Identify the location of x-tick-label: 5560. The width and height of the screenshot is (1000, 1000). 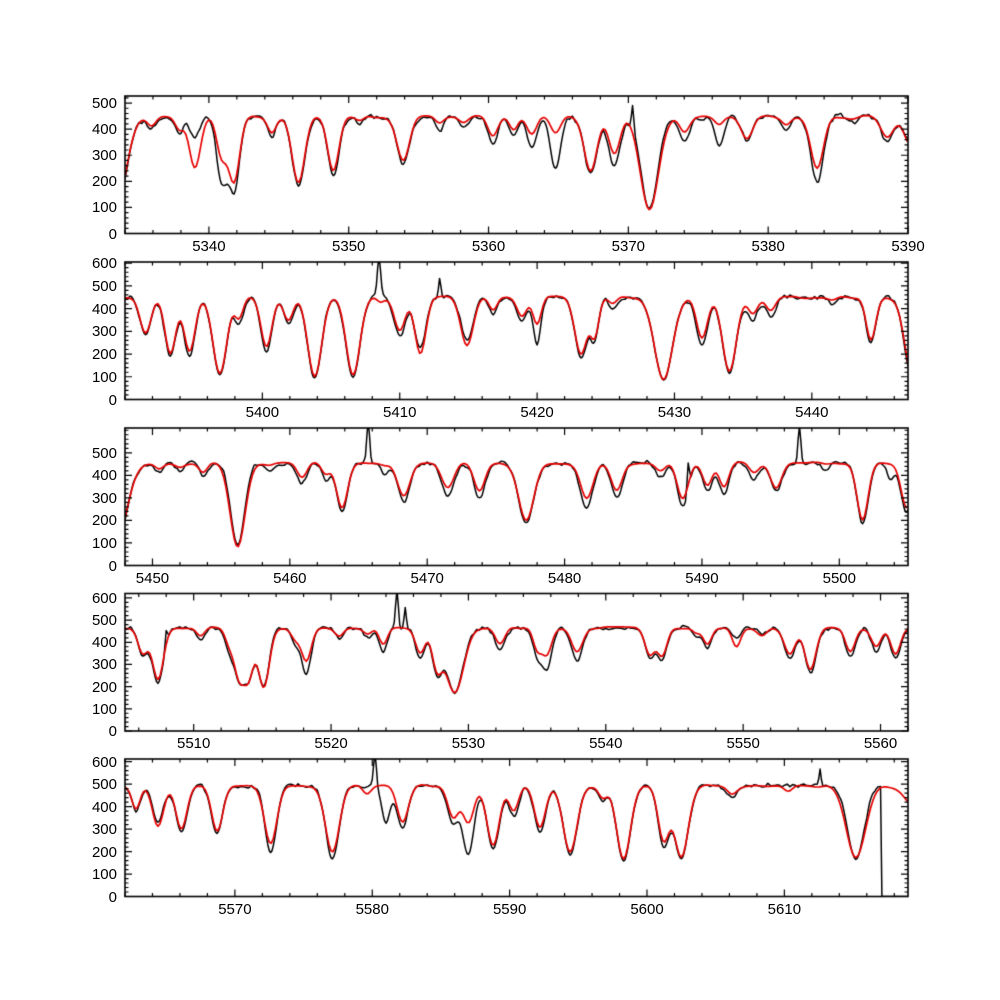
(880, 743).